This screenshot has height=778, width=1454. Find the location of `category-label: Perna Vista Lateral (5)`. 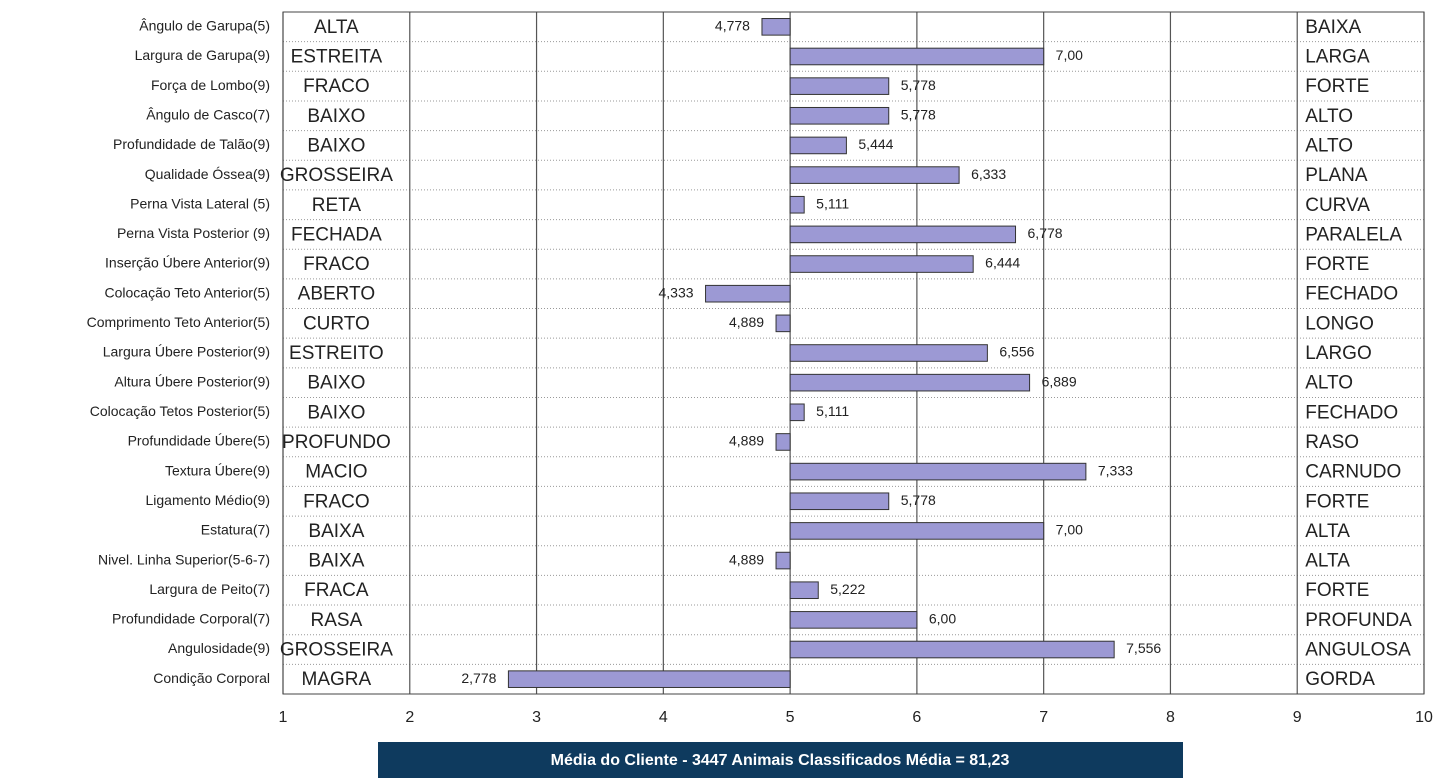

category-label: Perna Vista Lateral (5) is located at coordinates (200, 203).